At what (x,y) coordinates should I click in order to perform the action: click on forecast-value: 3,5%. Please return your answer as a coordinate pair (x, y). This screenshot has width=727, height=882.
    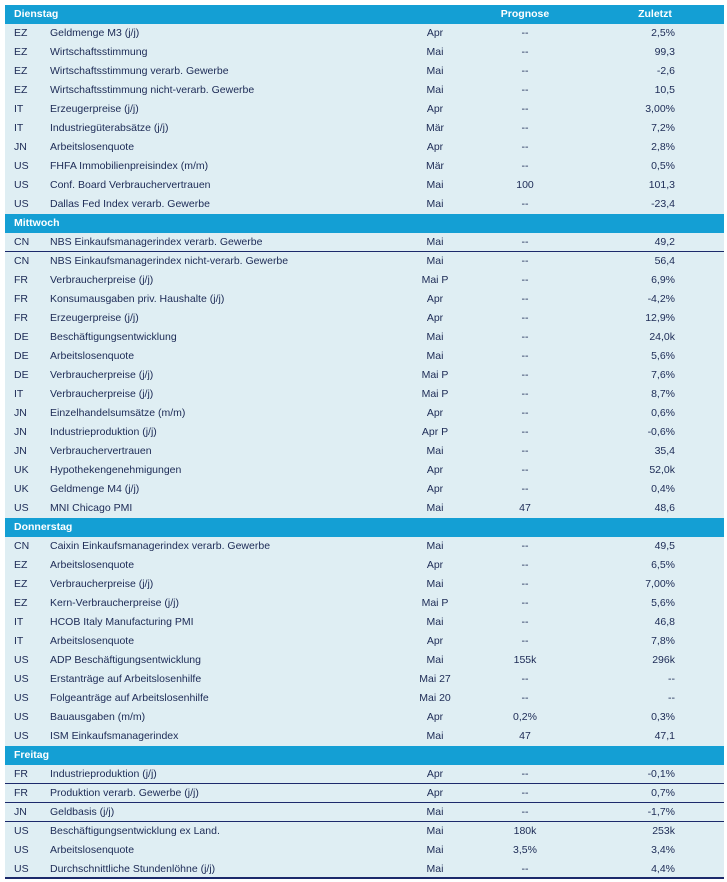
    Looking at the image, I should click on (525, 850).